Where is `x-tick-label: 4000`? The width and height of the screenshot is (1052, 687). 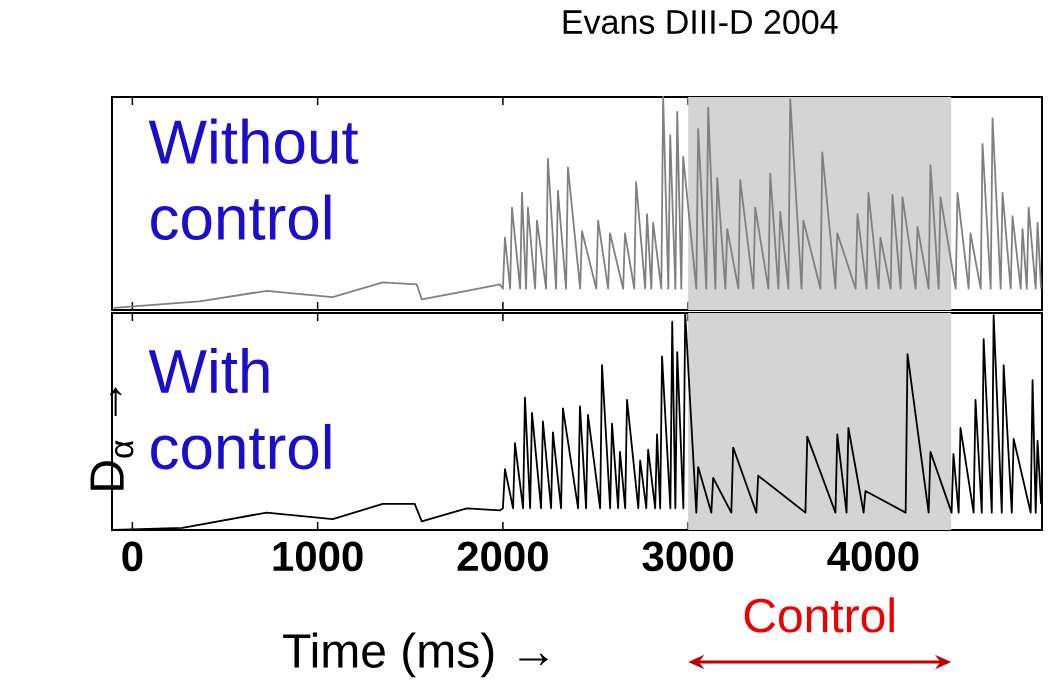 x-tick-label: 4000 is located at coordinates (873, 556).